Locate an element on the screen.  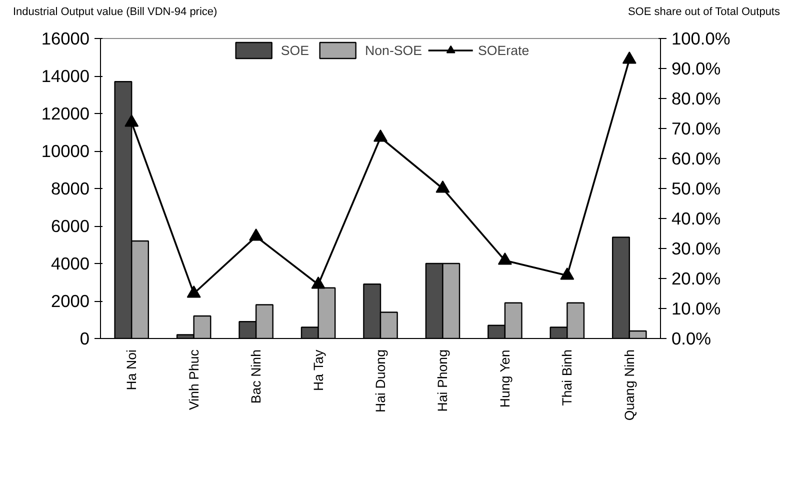
y2-tick-label: 40.0% is located at coordinates (696, 218).